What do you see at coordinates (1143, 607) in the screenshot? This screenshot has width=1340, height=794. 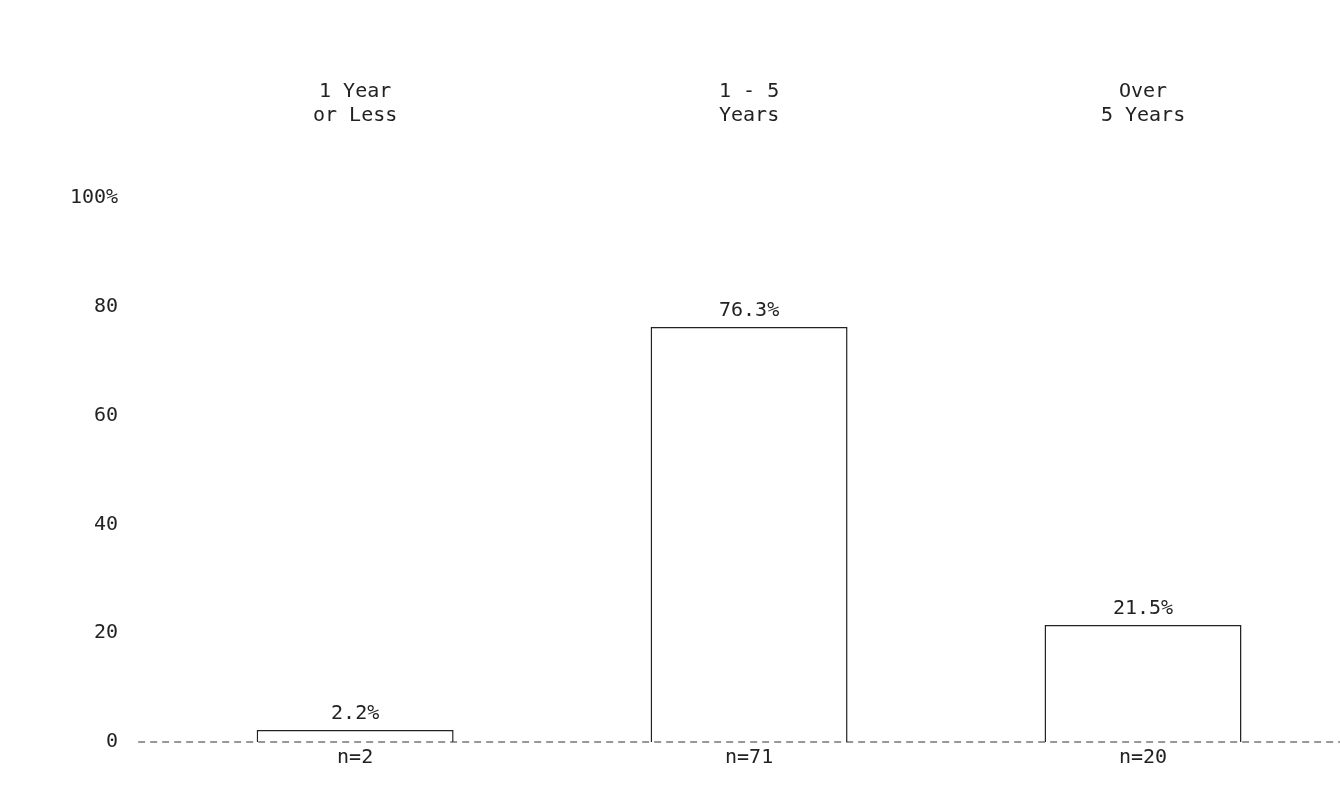 I see `data-label: 21.5%` at bounding box center [1143, 607].